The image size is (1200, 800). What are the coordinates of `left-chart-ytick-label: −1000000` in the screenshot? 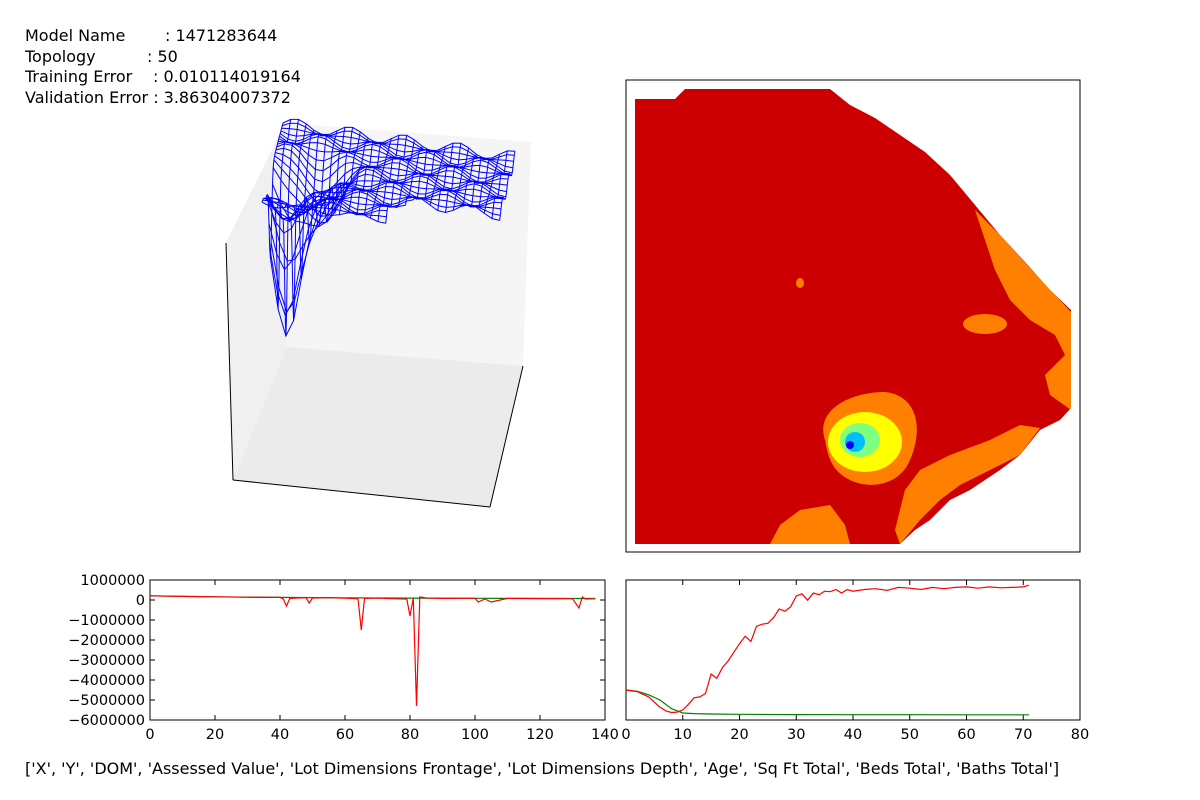 It's located at (106, 621).